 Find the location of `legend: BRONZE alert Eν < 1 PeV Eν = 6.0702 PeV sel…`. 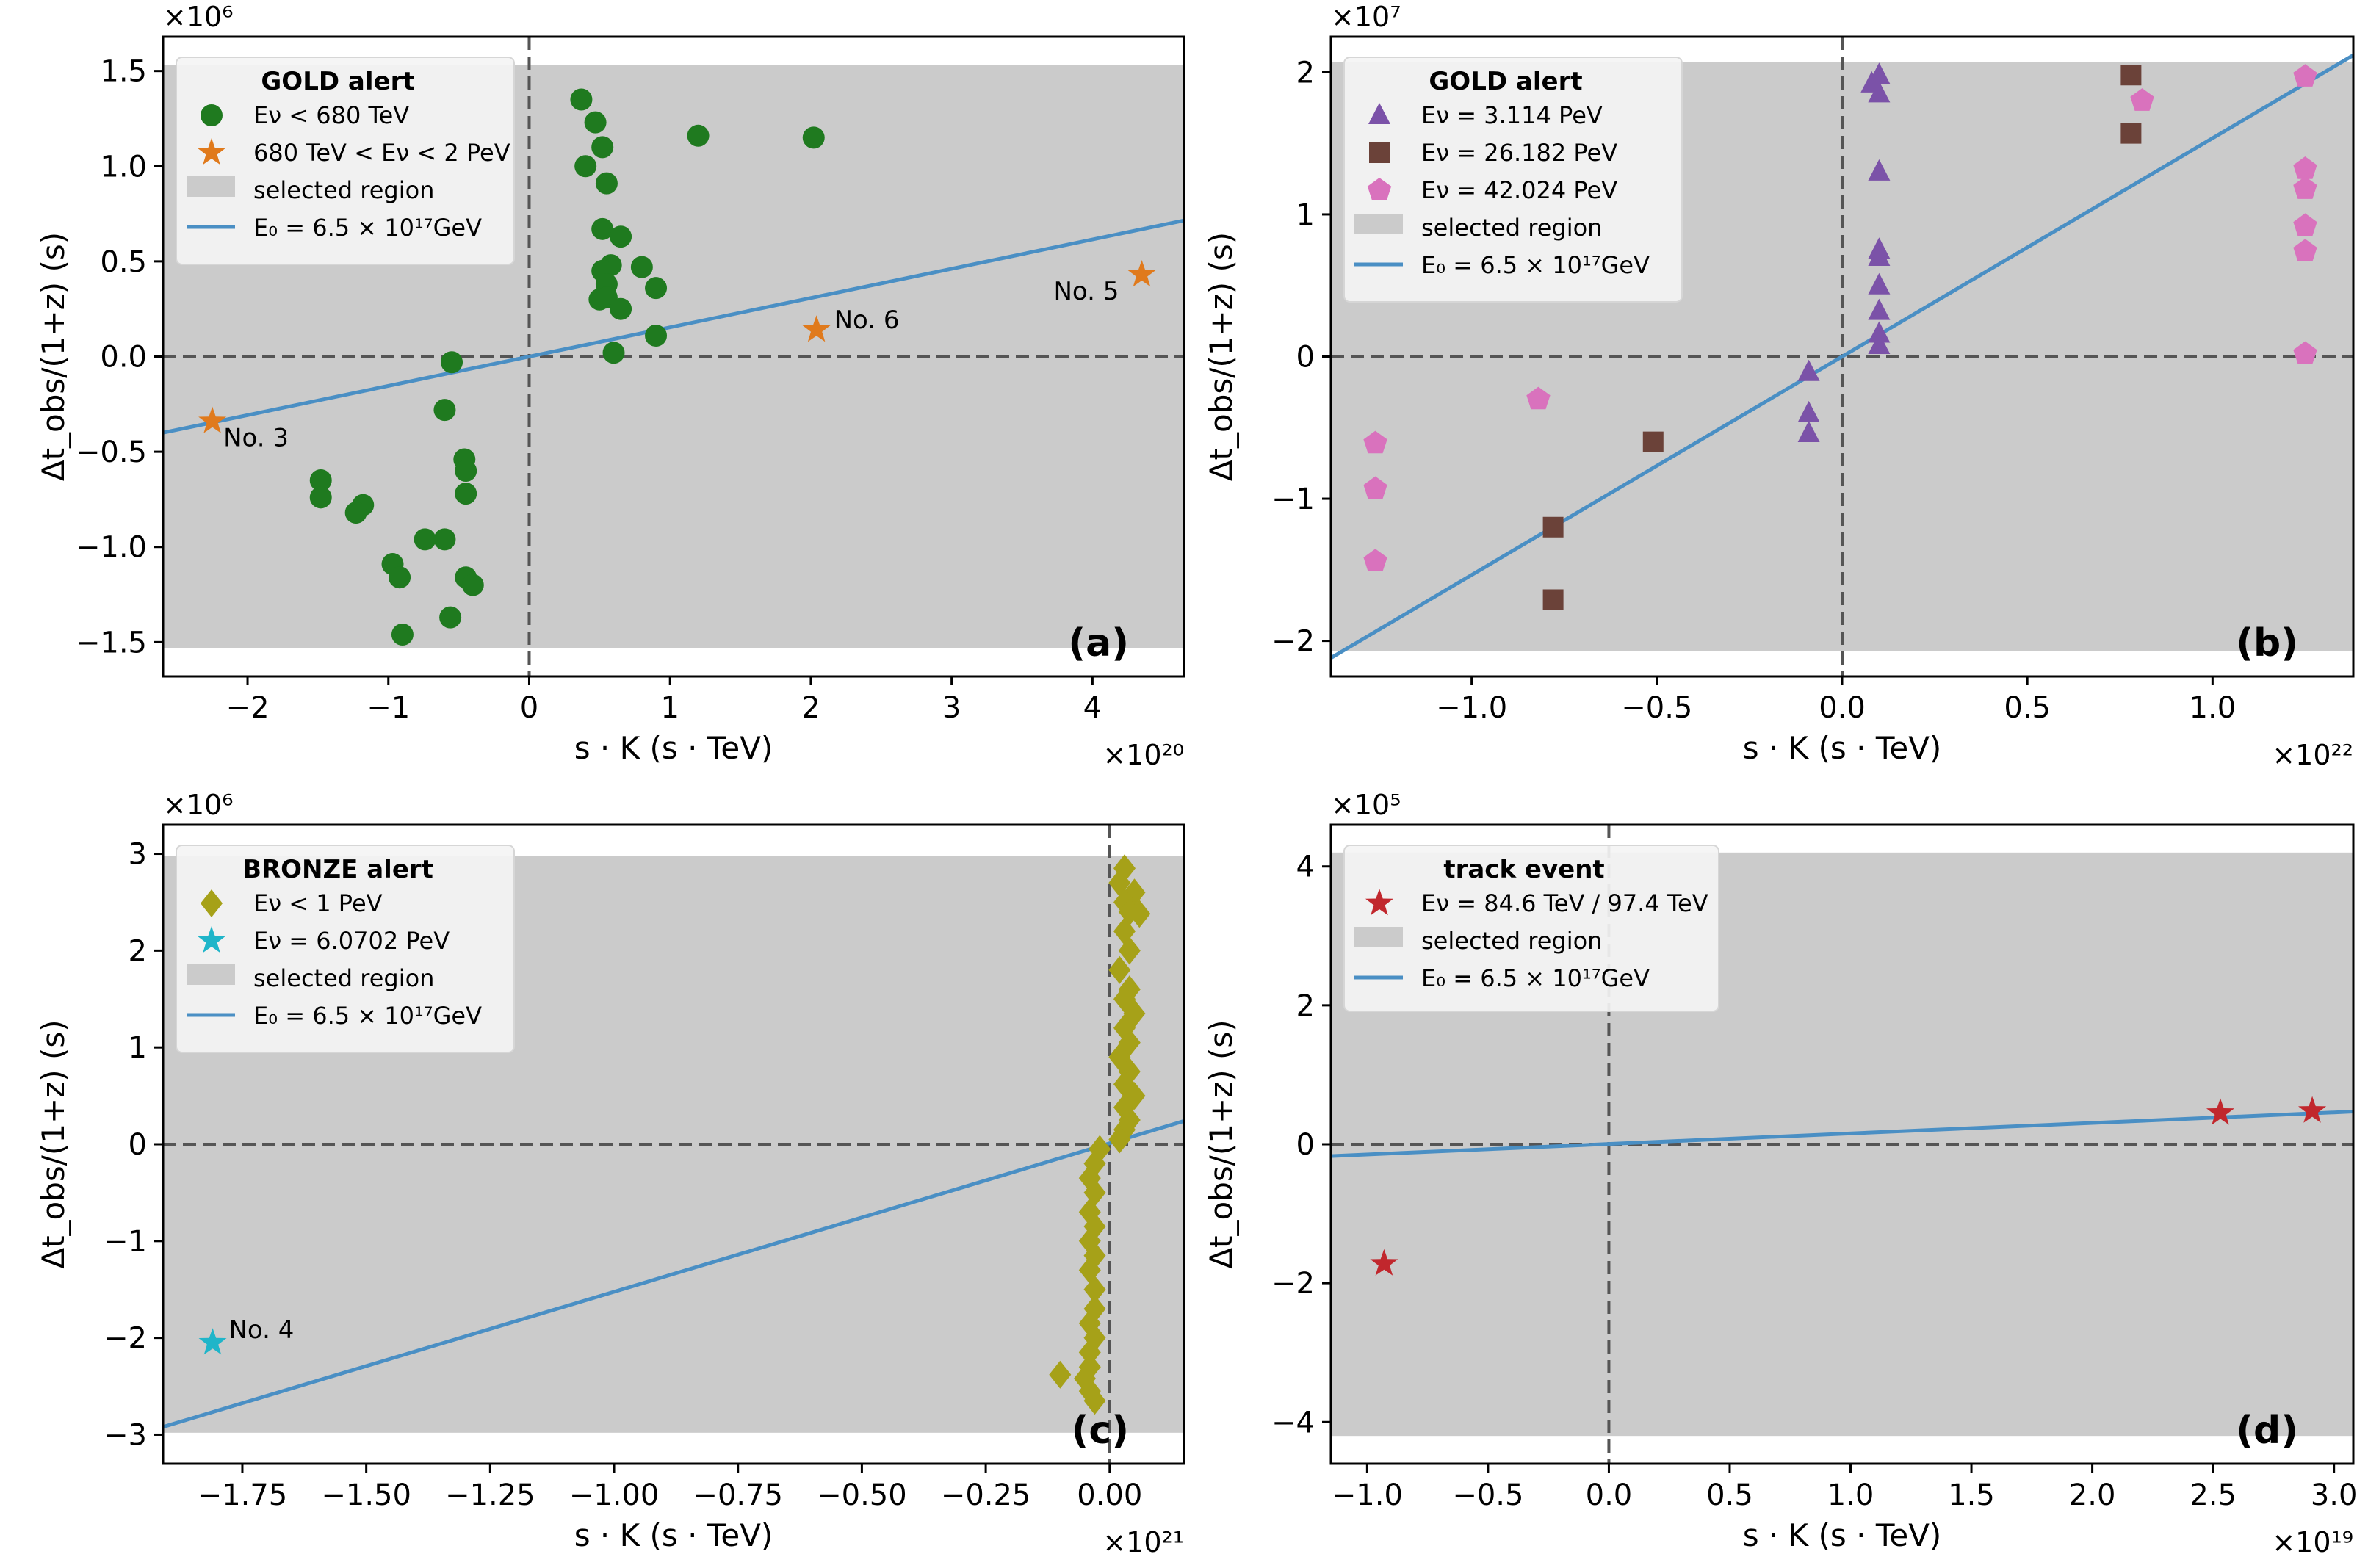

legend: BRONZE alert Eν < 1 PeV Eν = 6.0702 PeV sel… is located at coordinates (345, 949).